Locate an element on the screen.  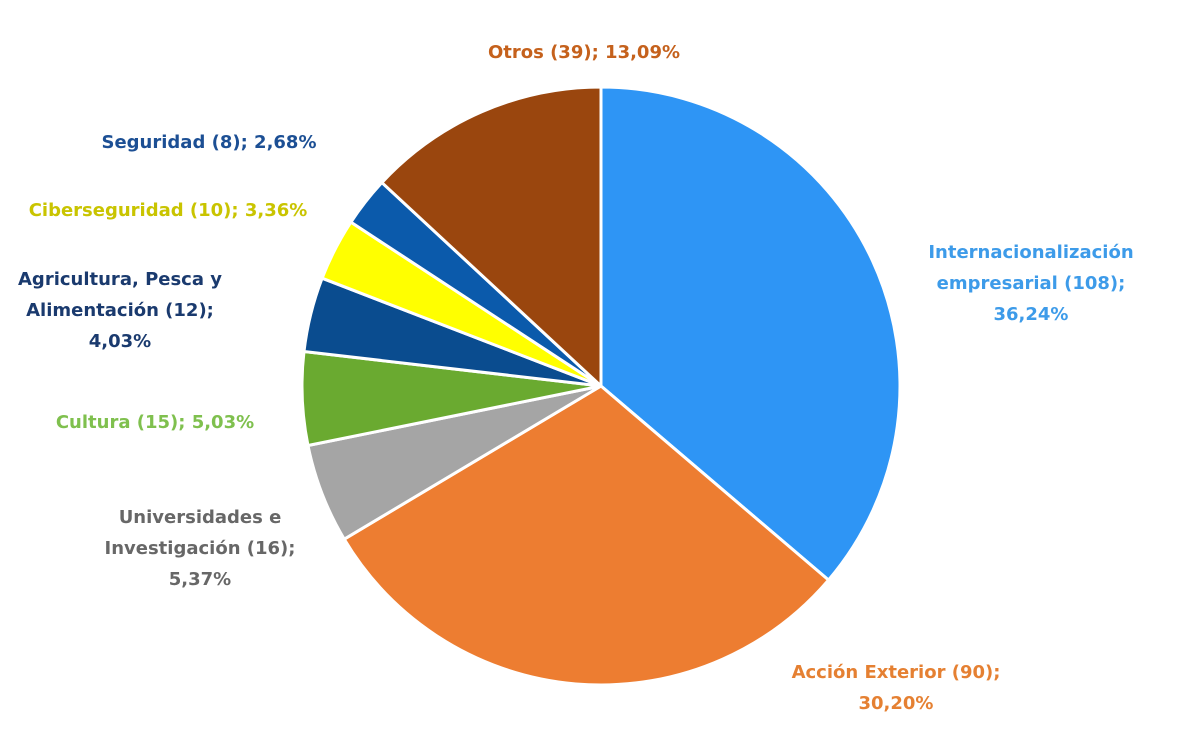
slice-label-1: Acción Exterior (90); 30,20% is located at coordinates (896, 688).